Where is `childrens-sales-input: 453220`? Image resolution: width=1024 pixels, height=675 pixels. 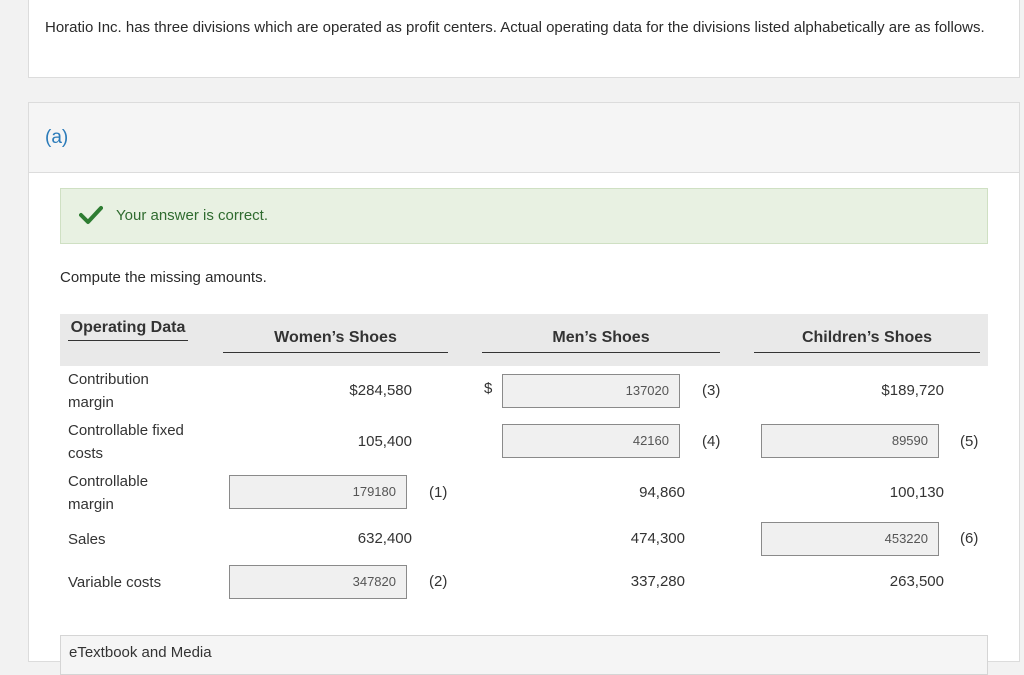 childrens-sales-input: 453220 is located at coordinates (850, 539).